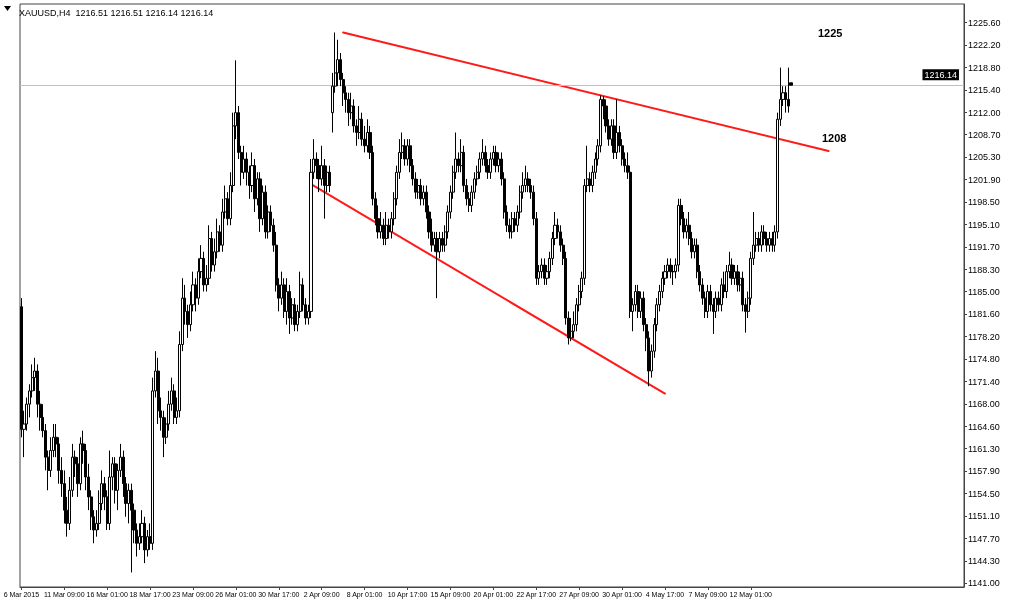 The height and width of the screenshot is (603, 1024). What do you see at coordinates (984, 67) in the screenshot?
I see `y-tick-label: 1218.80` at bounding box center [984, 67].